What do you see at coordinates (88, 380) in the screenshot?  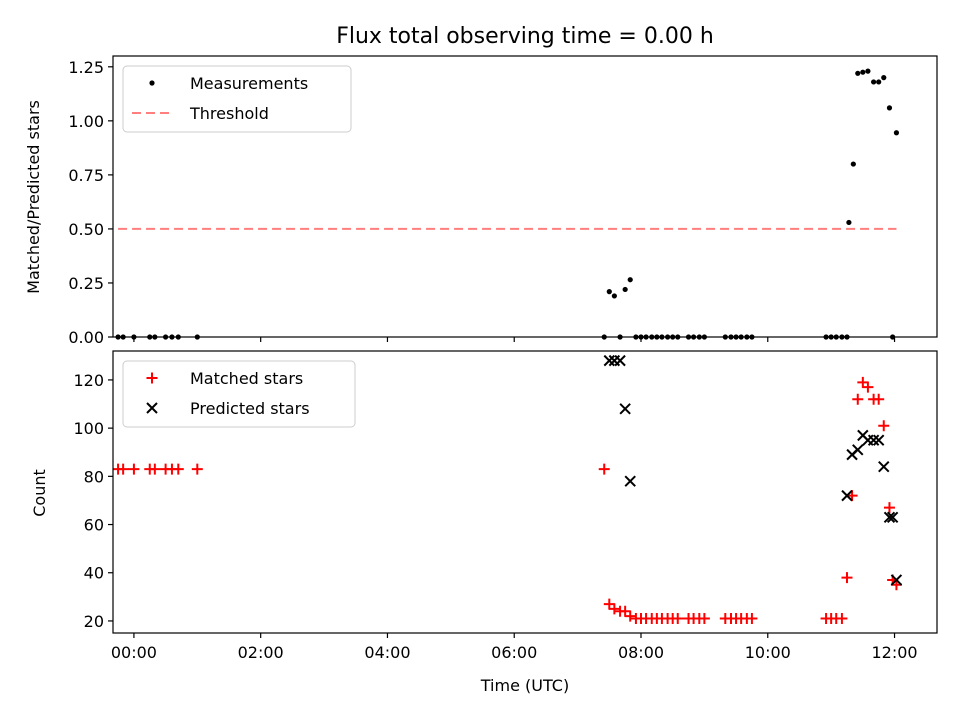 I see `y-tick-label: 120` at bounding box center [88, 380].